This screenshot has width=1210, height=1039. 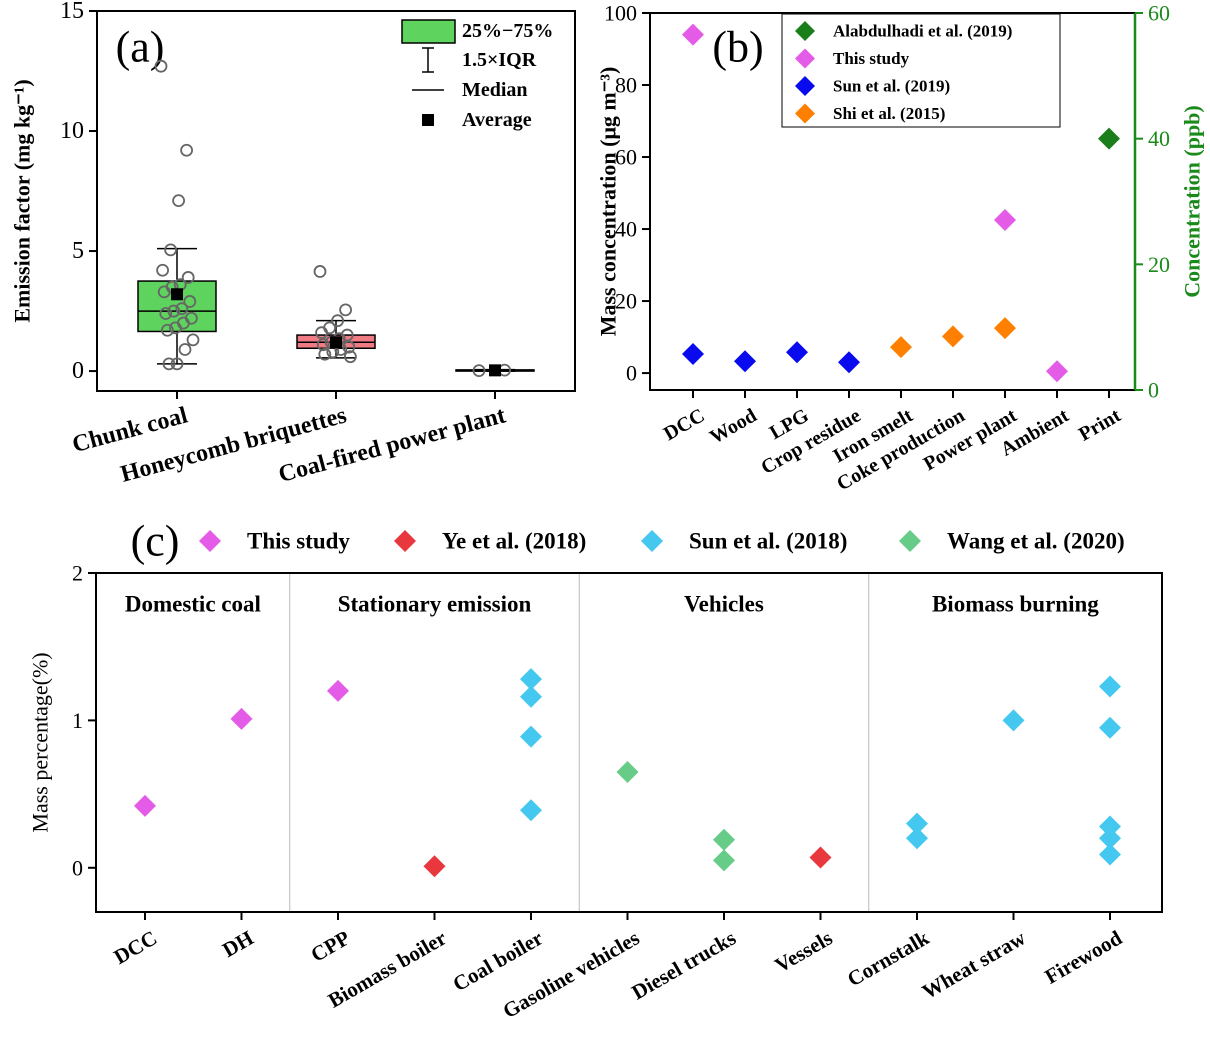 What do you see at coordinates (72, 12) in the screenshot?
I see `y-tick-label: 15` at bounding box center [72, 12].